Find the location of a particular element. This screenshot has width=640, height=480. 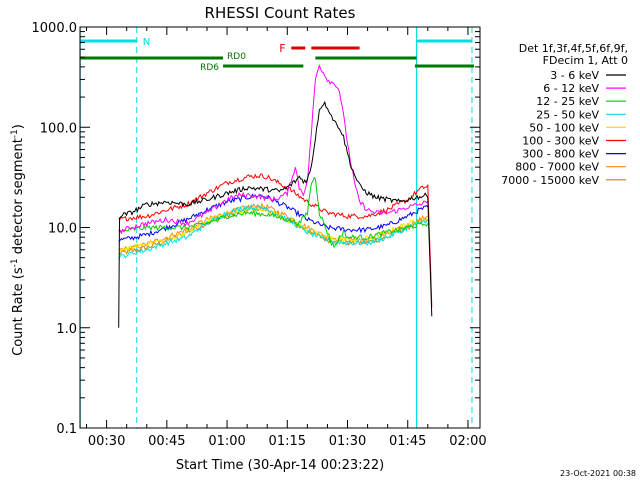

y-axis-label: Count Rate (s-1 detector segment-1) is located at coordinates (18, 240).